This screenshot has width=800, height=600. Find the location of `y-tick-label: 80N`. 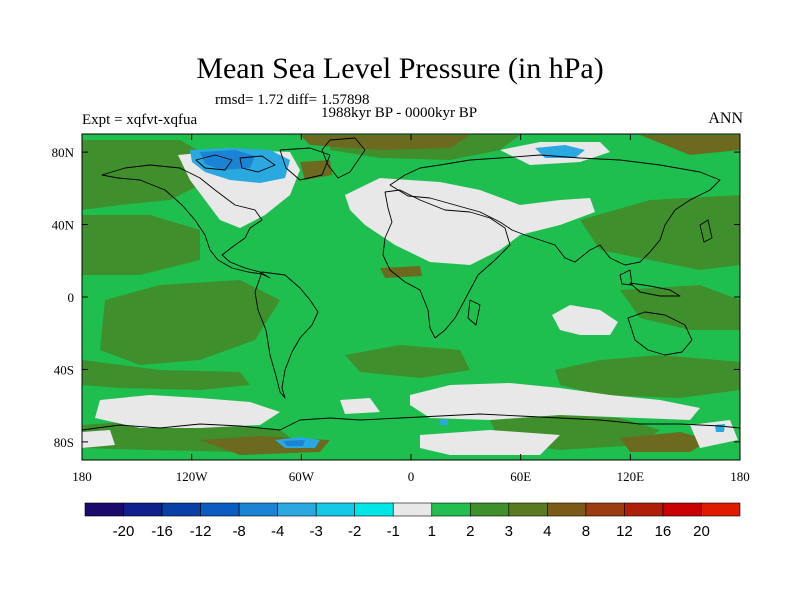

y-tick-label: 80N is located at coordinates (63, 152).